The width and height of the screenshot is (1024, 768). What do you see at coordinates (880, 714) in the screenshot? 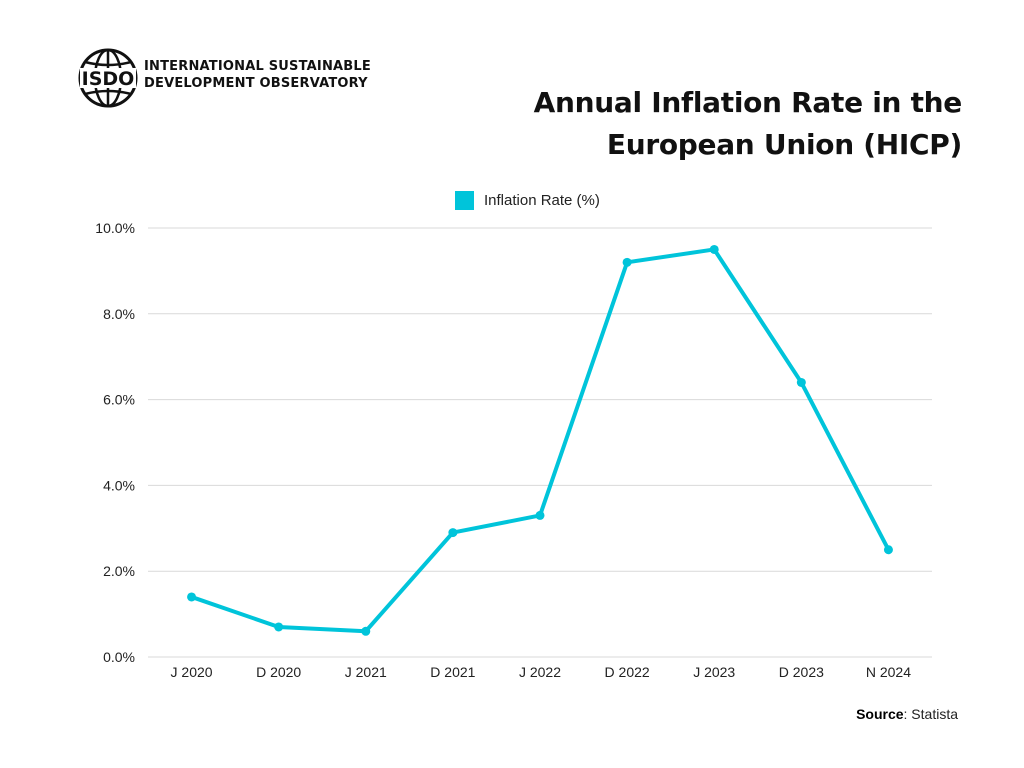
I see `source-label: Source` at bounding box center [880, 714].